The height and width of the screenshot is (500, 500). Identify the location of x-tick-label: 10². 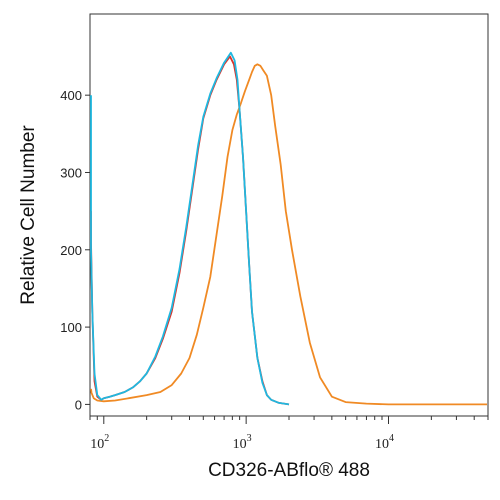
(99, 442).